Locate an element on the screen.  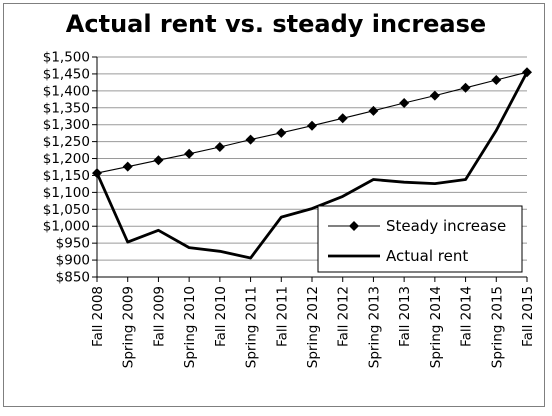
x-tick-label: Fall 2014 is located at coordinates (467, 316).